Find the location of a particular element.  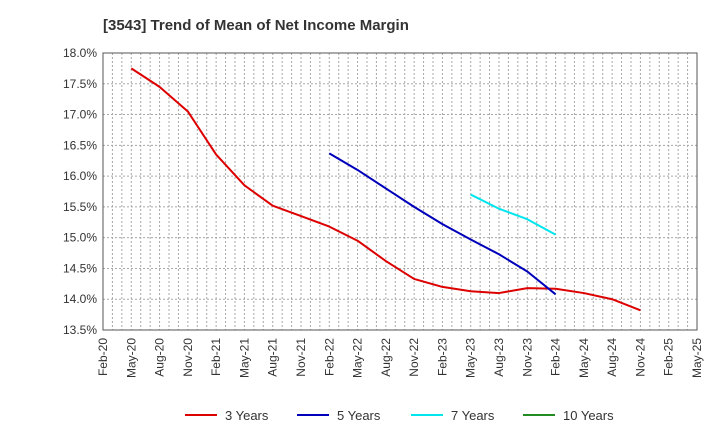

x-tick-label: May-20 is located at coordinates (131, 358).